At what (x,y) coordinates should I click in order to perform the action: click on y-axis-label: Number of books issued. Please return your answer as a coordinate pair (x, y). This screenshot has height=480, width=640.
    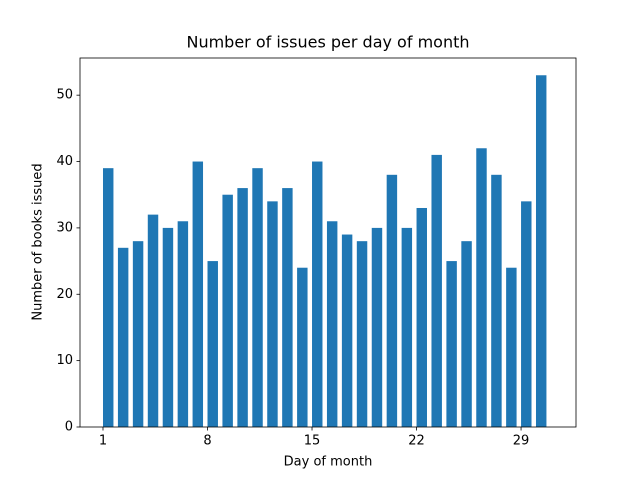
    Looking at the image, I should click on (38, 241).